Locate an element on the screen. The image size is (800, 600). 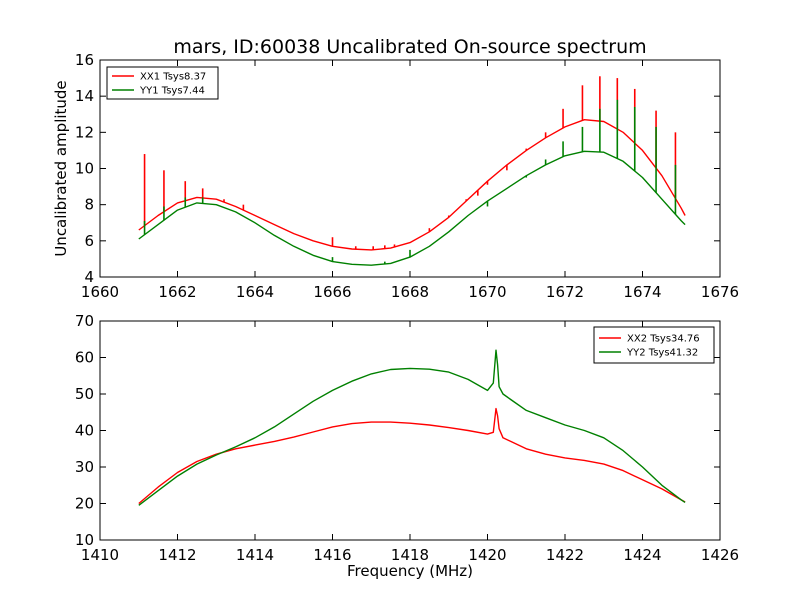
y-tick-label: 30 is located at coordinates (84, 467).